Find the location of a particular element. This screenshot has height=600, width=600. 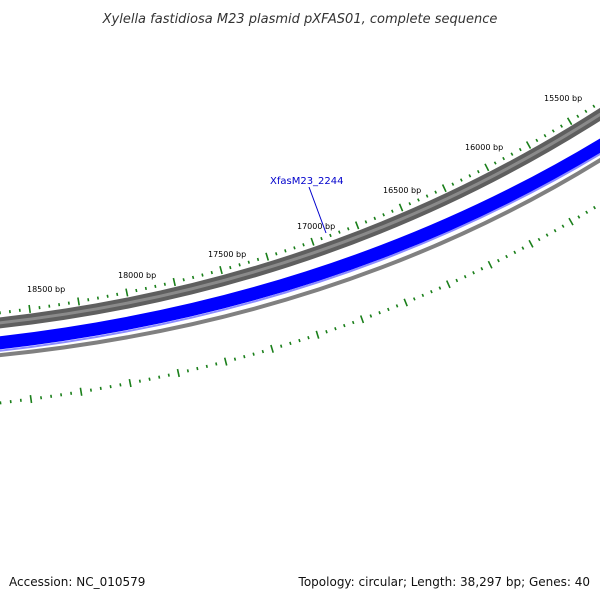

tick-label-17500: 17500 bp is located at coordinates (227, 254).